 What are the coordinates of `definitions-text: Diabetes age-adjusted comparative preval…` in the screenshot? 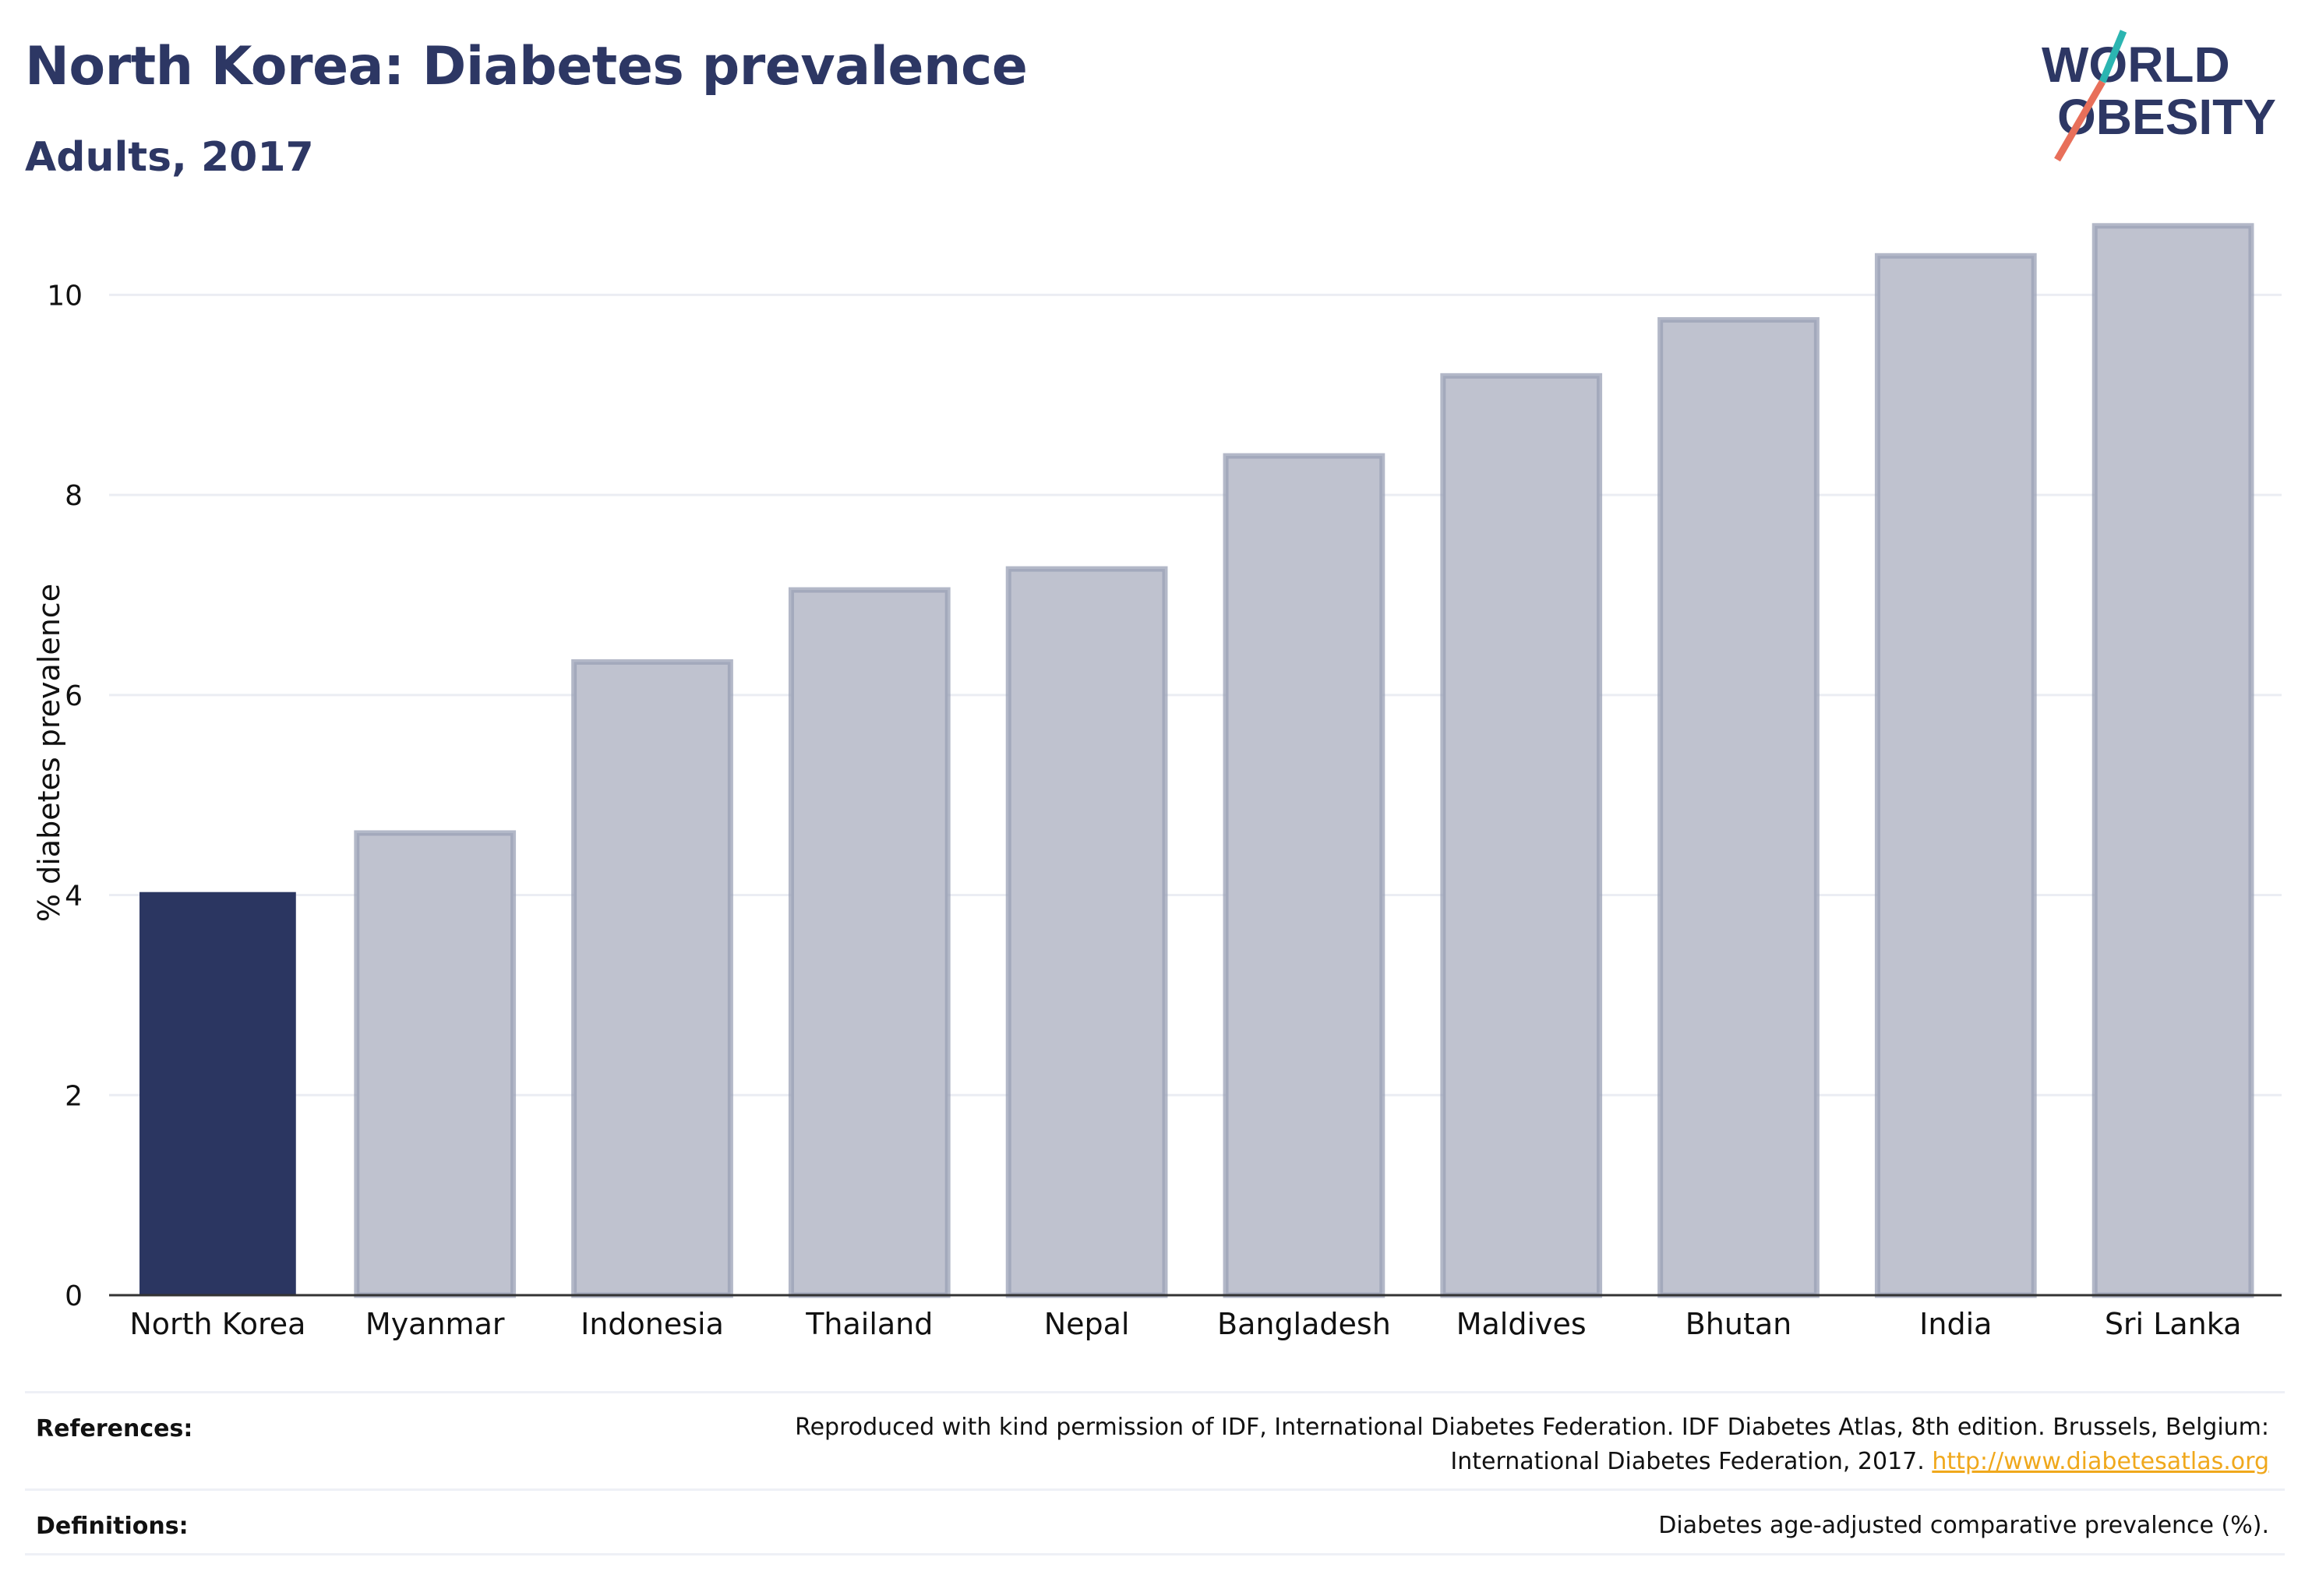 It's located at (1963, 1525).